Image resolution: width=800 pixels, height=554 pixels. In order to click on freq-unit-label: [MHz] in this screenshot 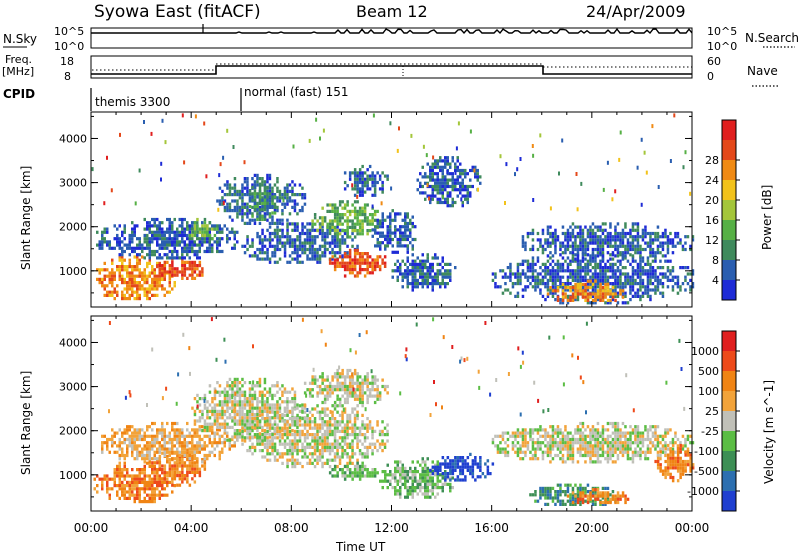, I will do `click(18, 71)`.